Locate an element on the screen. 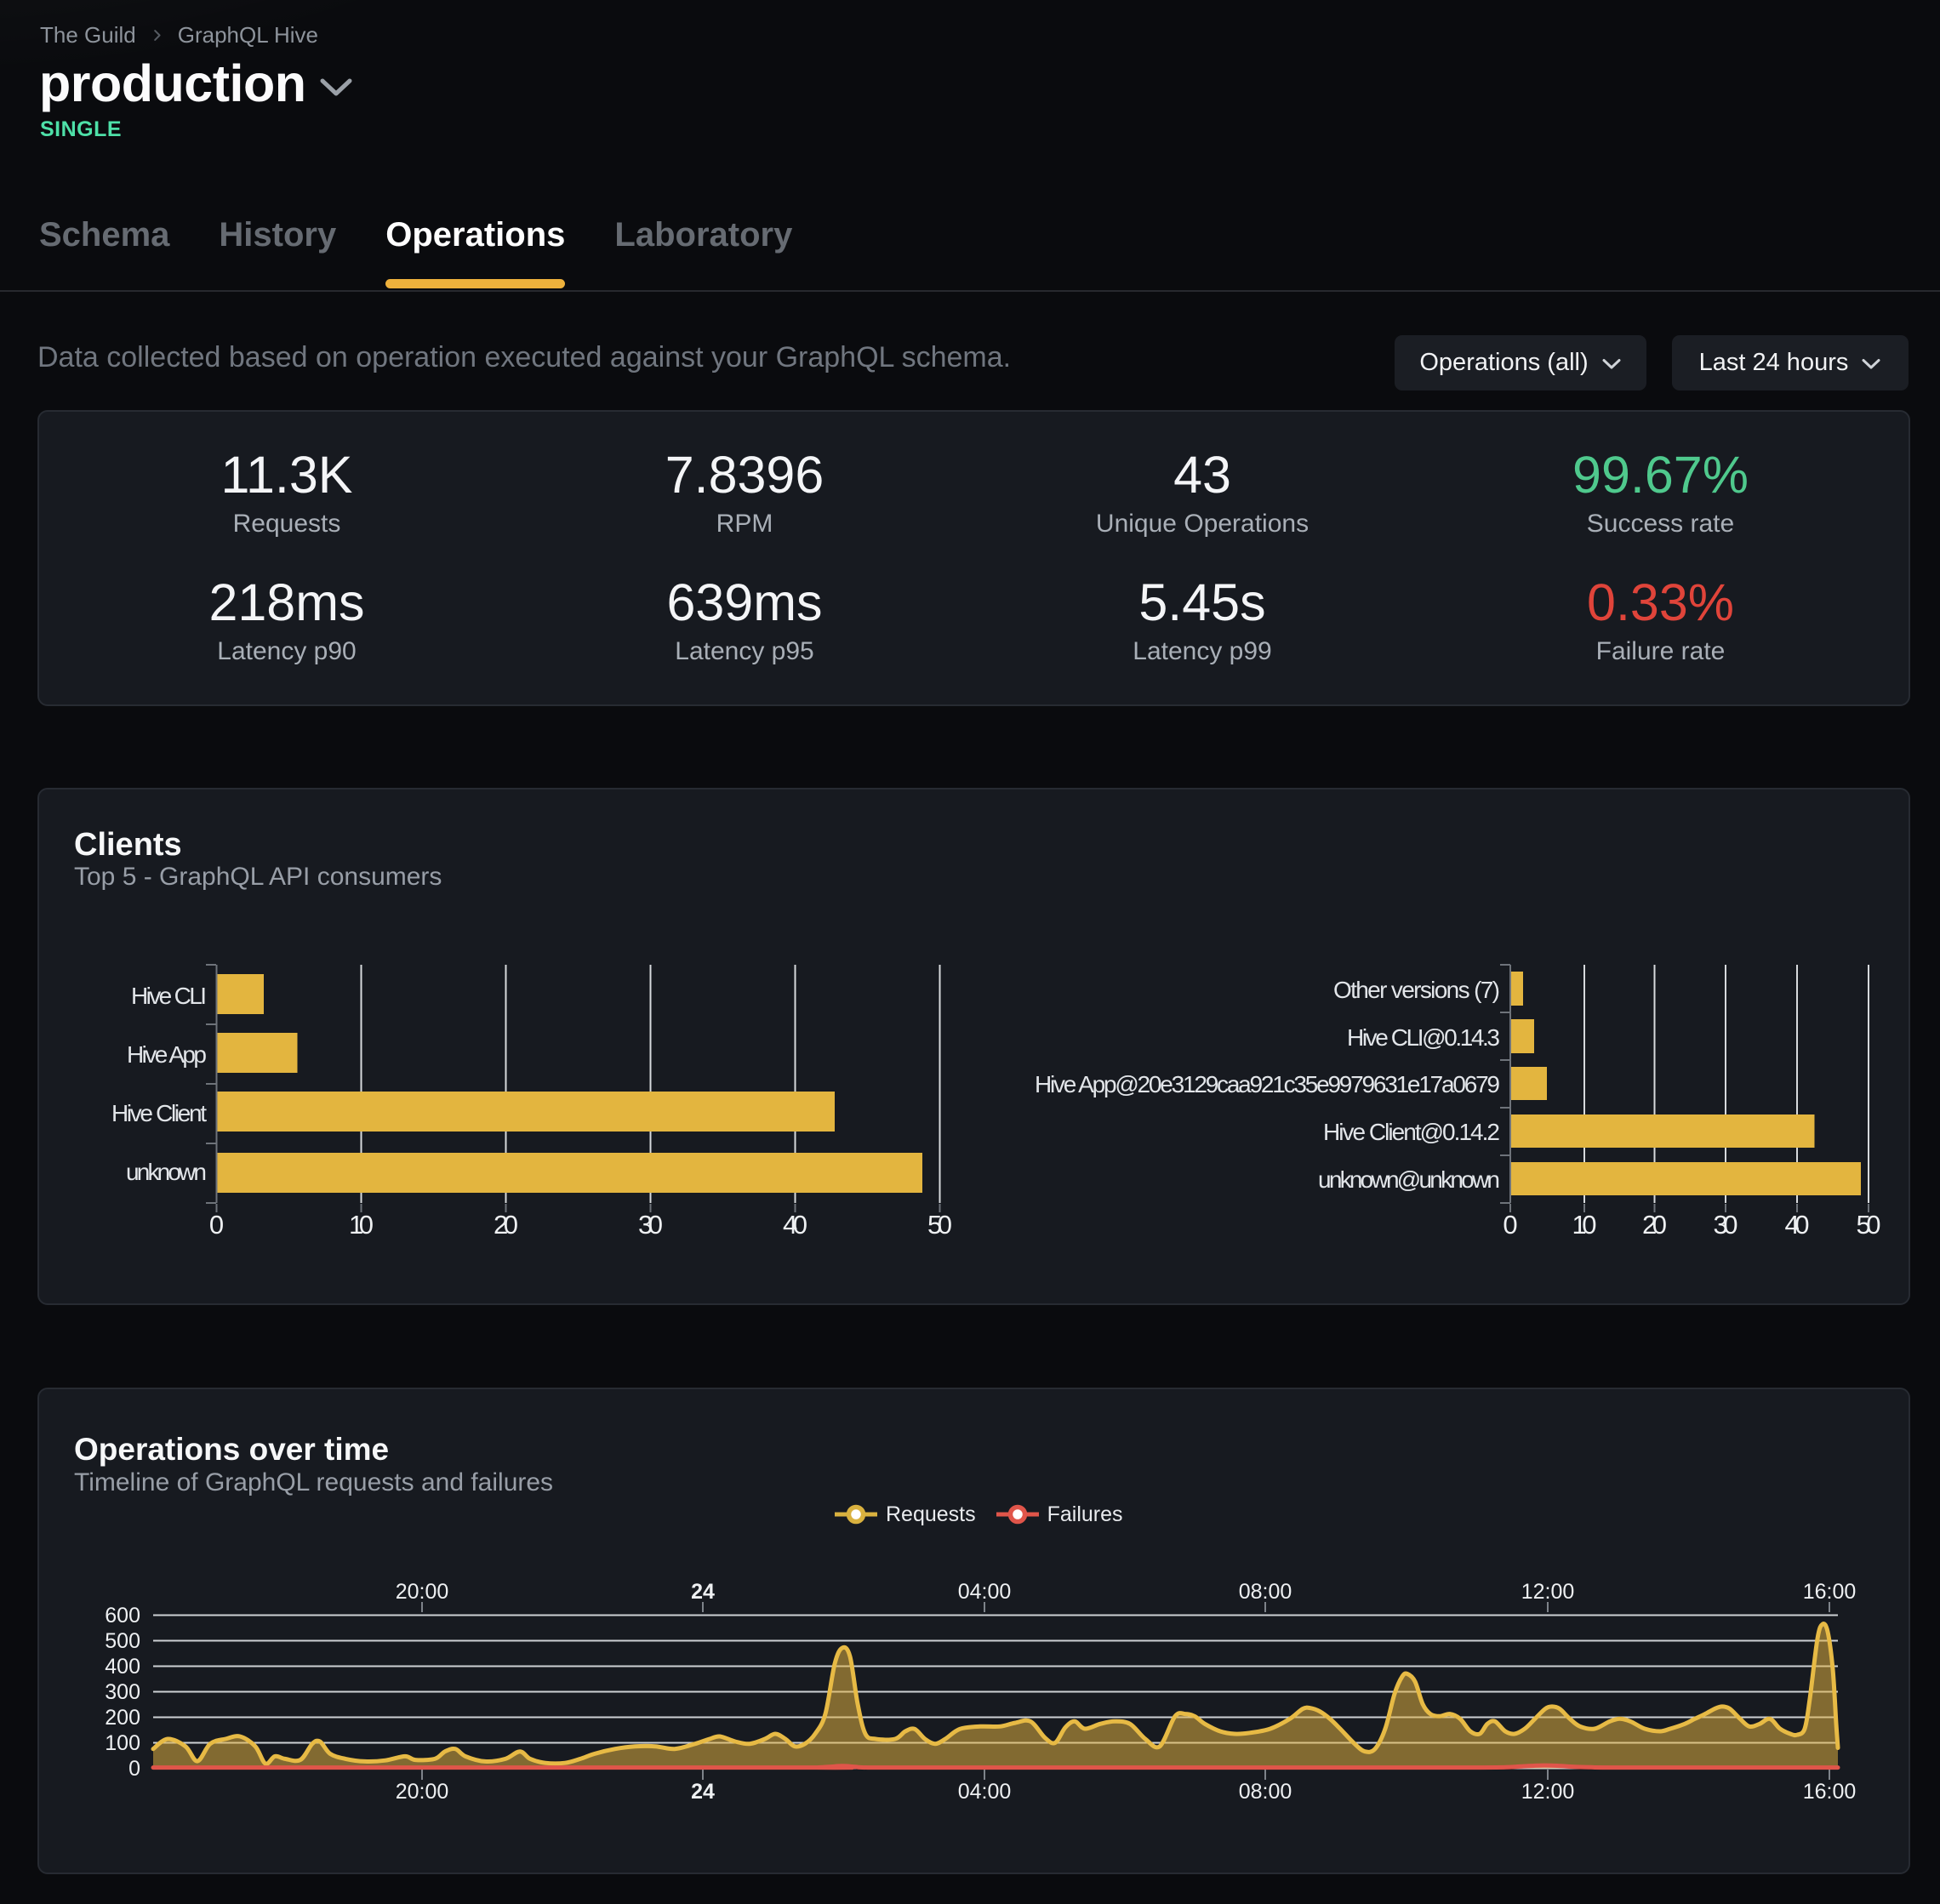  svg-text: Other versions (7) is located at coordinates (1416, 990).